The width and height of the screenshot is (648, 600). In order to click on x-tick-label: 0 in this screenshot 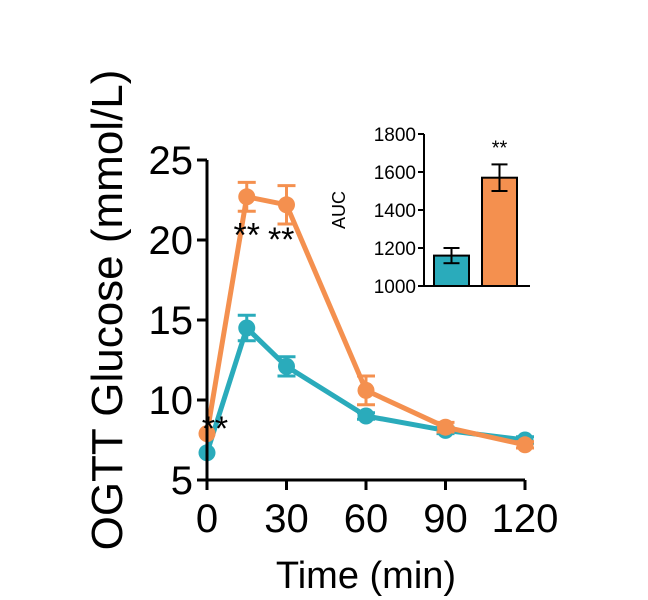, I will do `click(207, 519)`.